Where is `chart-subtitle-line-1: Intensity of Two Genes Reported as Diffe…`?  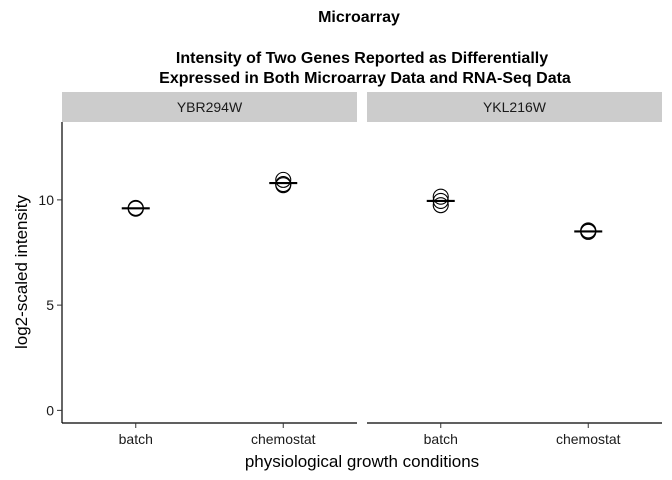
chart-subtitle-line-1: Intensity of Two Genes Reported as Diffe… is located at coordinates (362, 58).